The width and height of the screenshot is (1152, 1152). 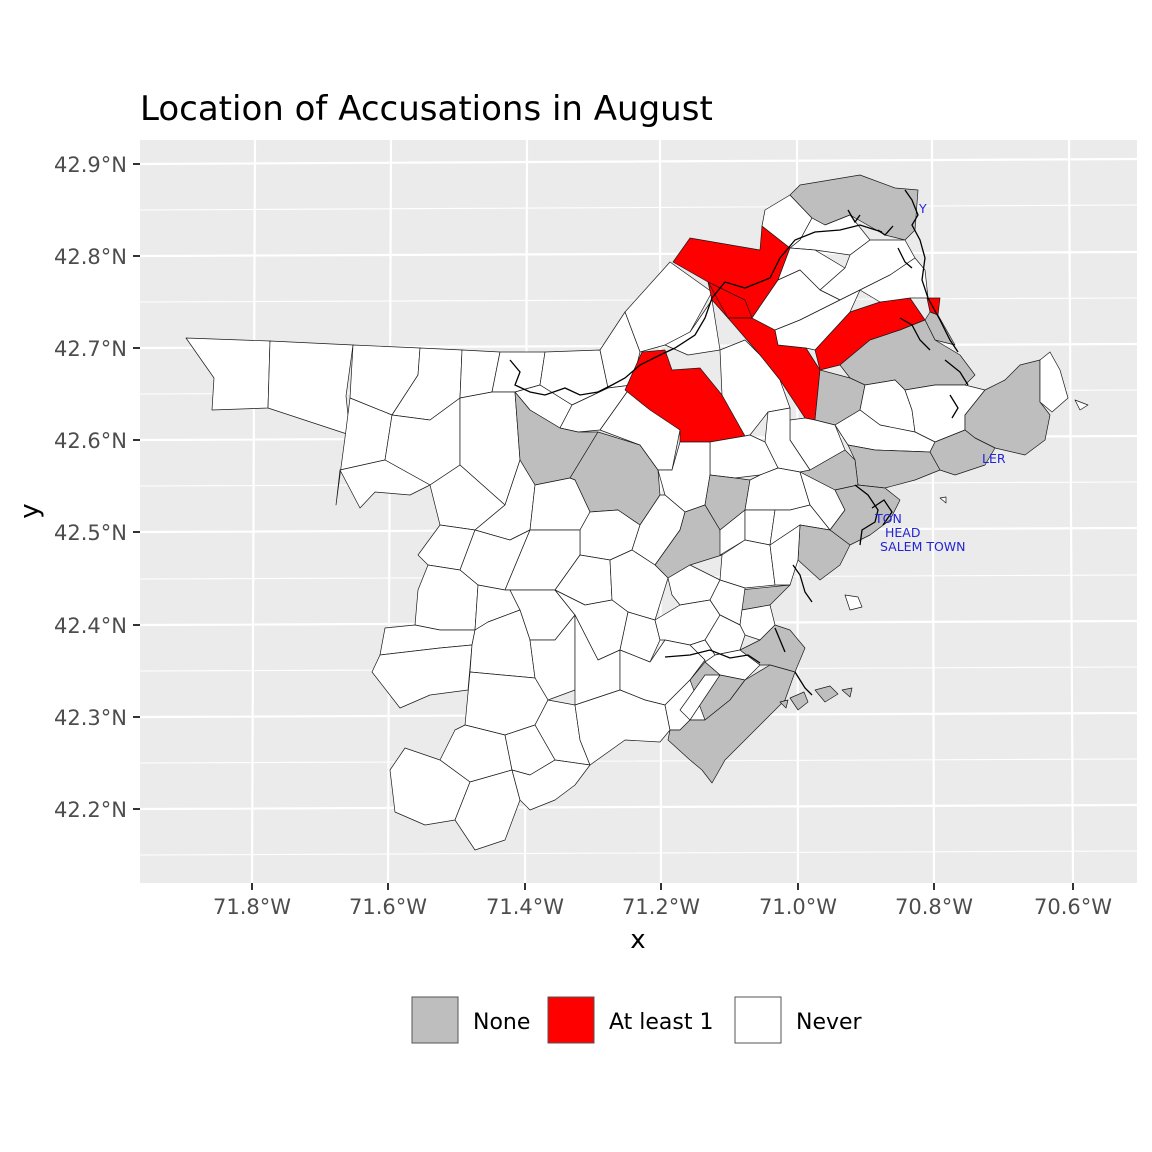 What do you see at coordinates (426, 109) in the screenshot?
I see `map-title: Location of Accusations in August` at bounding box center [426, 109].